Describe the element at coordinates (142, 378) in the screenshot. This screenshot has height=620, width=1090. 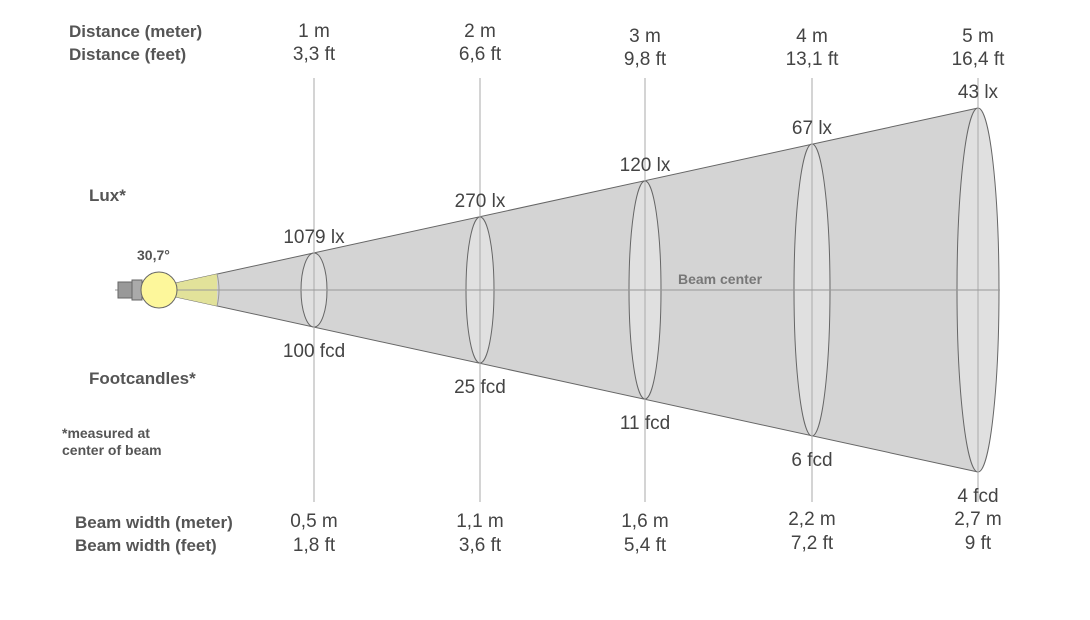
I see `footcandles-label: Footcandles*` at that location.